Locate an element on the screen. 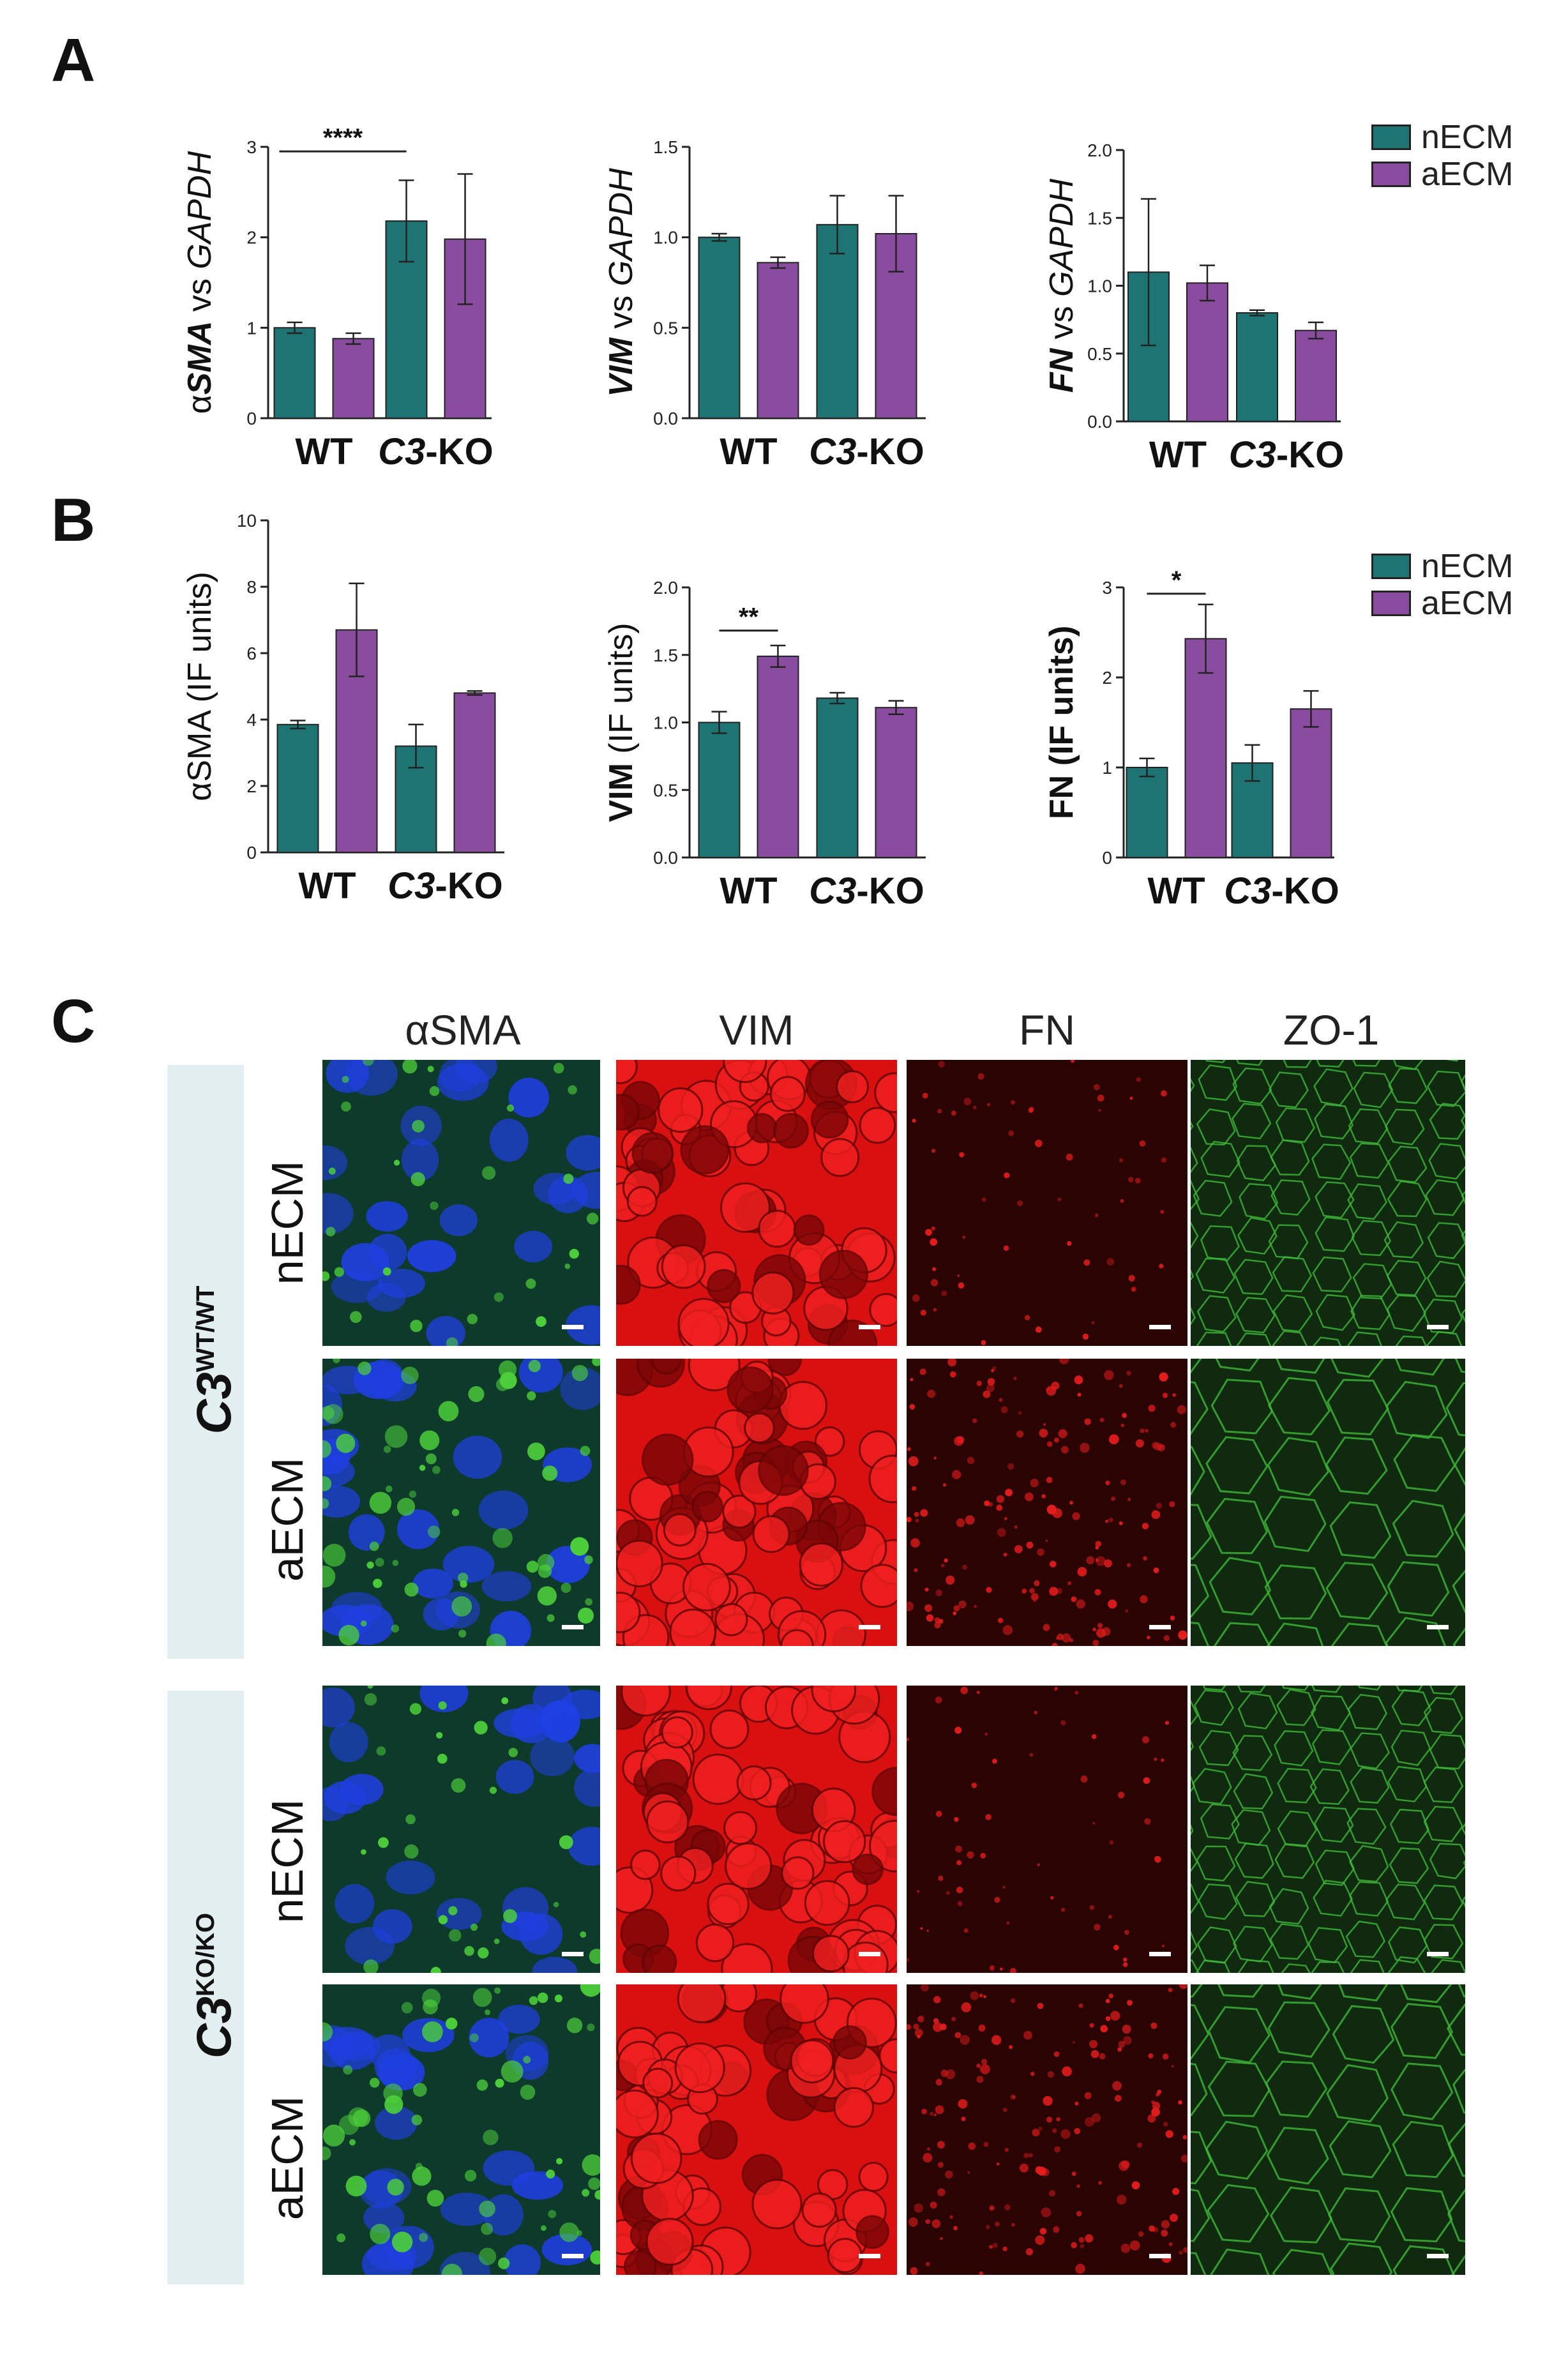 The height and width of the screenshot is (2363, 1568). row-label-wt-aecm: aECM is located at coordinates (287, 1520).